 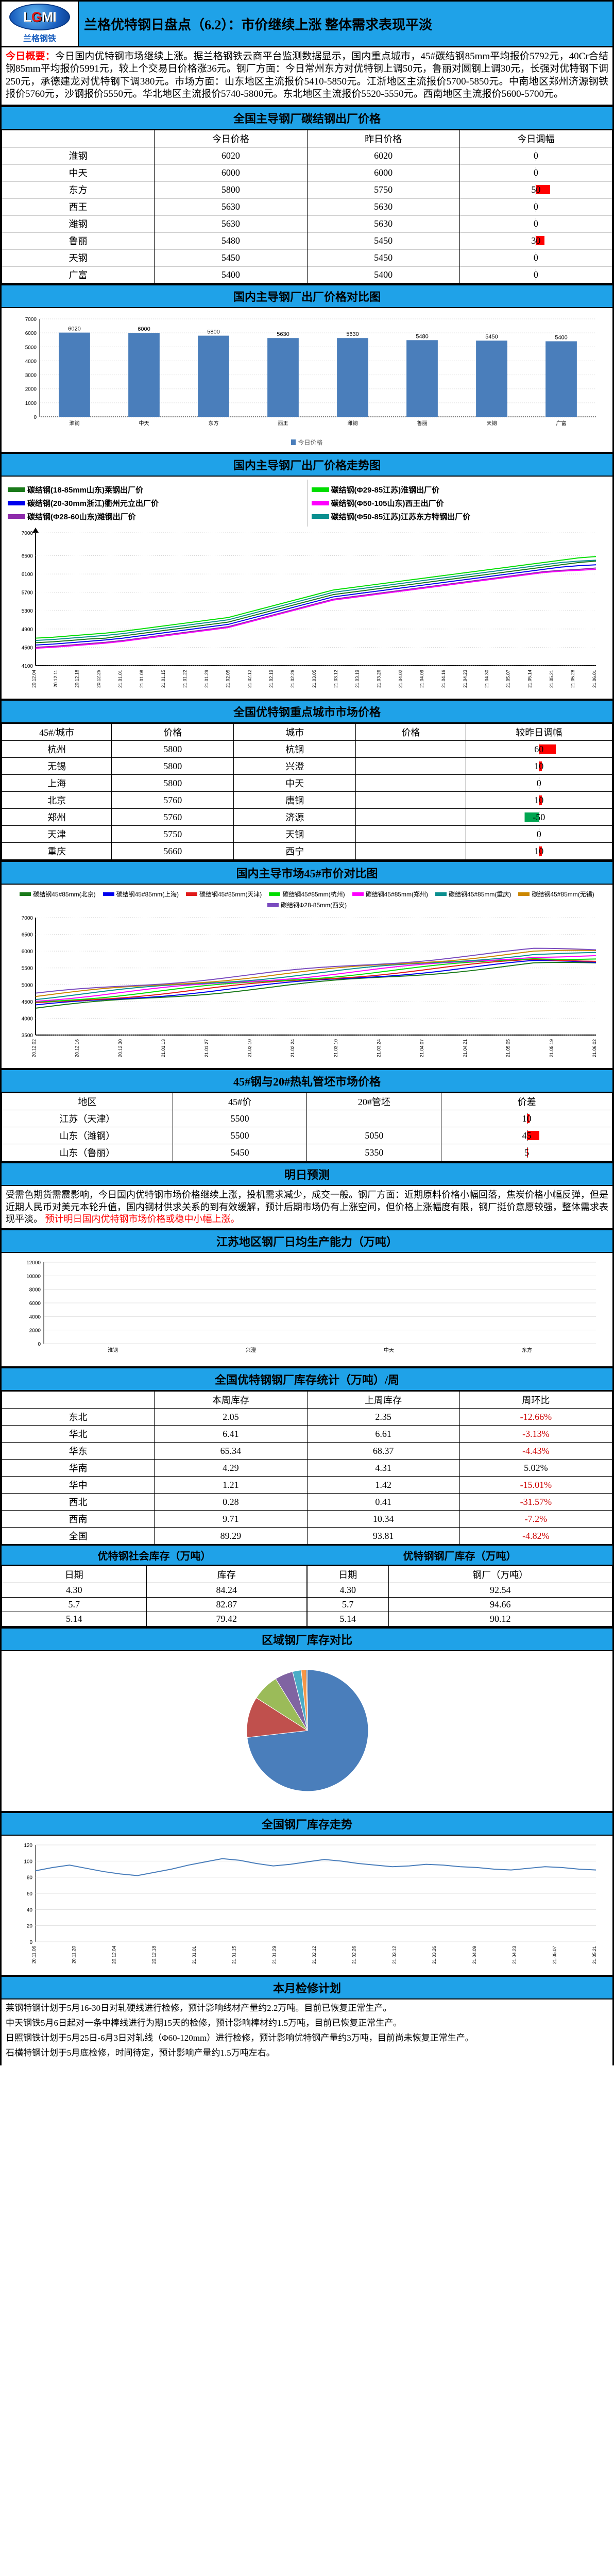 I want to click on table-row: 全国 89.29 93.81 -4.82%, so click(x=307, y=1536).